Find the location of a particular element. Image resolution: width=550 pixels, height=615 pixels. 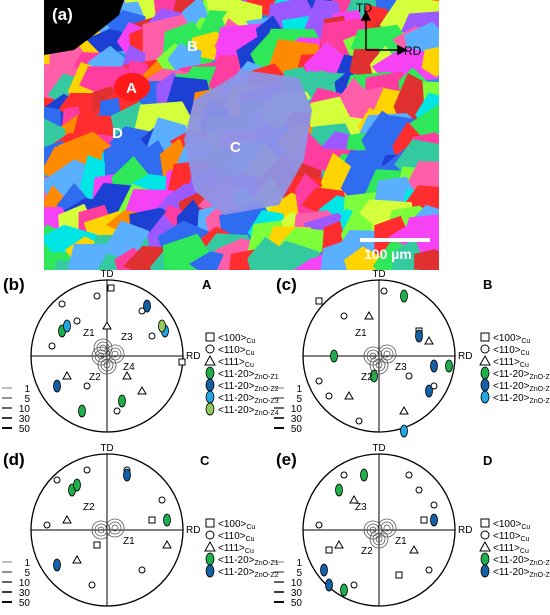

grain-a-region is located at coordinates (132, 87).